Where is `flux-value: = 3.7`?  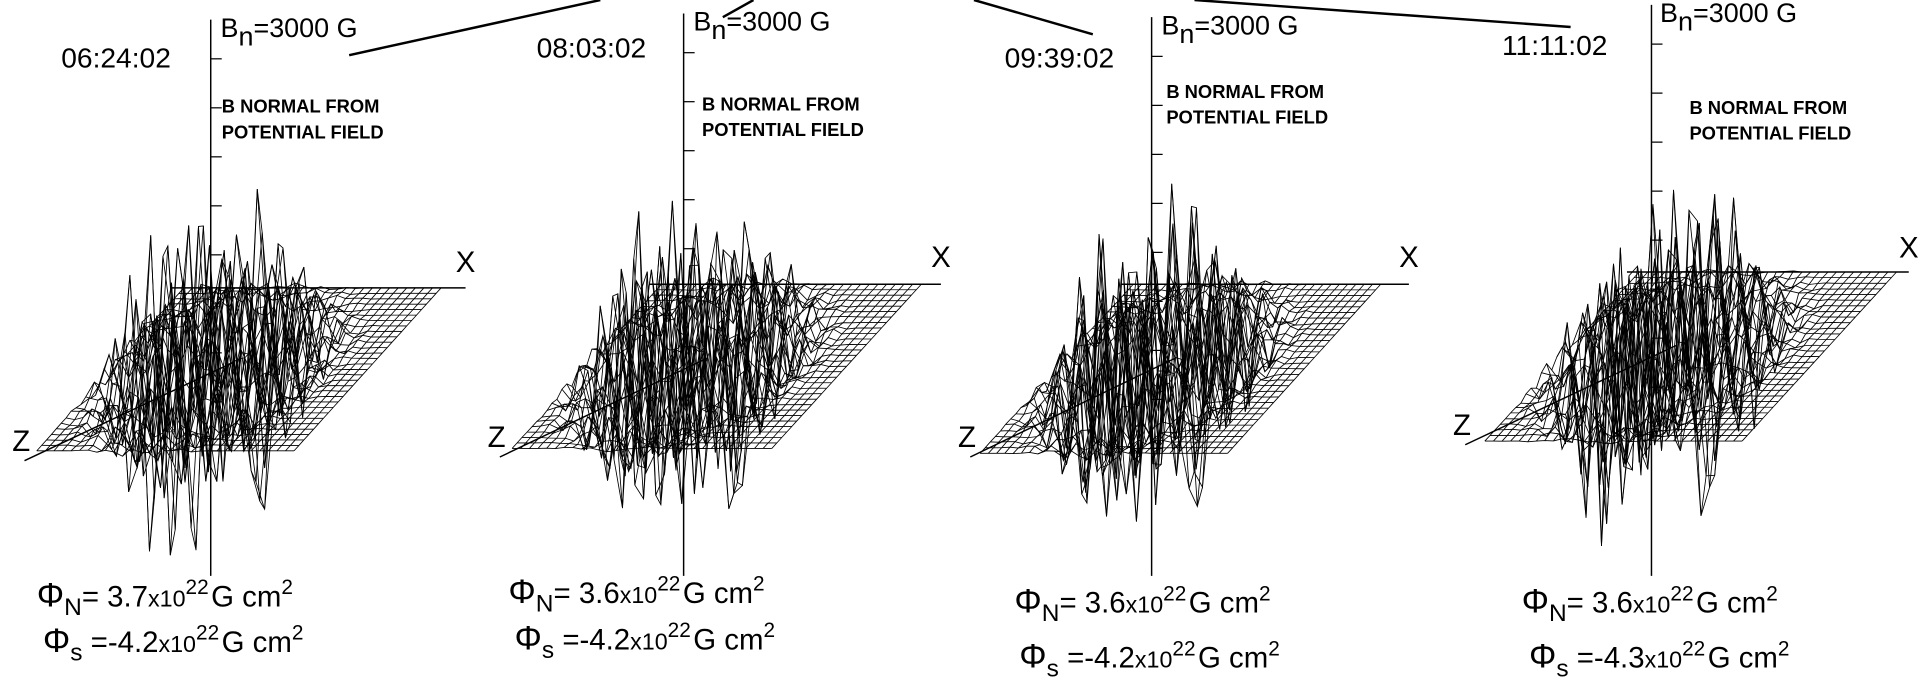 flux-value: = 3.7 is located at coordinates (115, 596).